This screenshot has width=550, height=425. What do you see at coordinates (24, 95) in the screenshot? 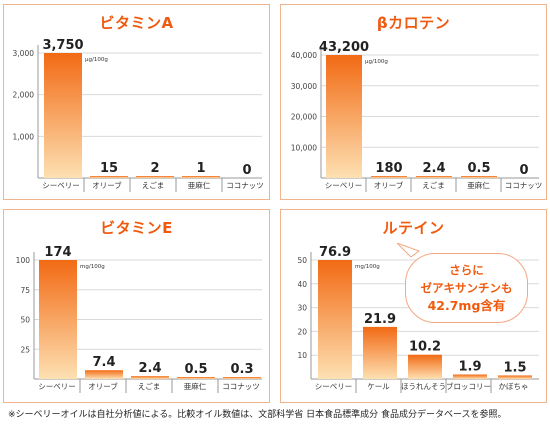
I see `y-tick-label: 2,000` at bounding box center [24, 95].